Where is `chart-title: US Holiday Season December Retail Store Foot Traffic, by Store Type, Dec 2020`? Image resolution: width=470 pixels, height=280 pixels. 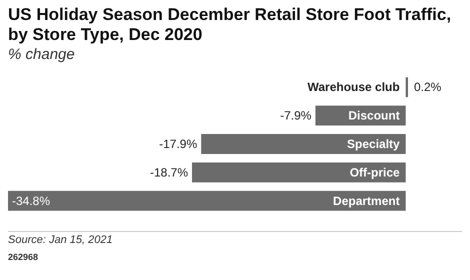 chart-title: US Holiday Season December Retail Store Foot Traffic, by Store Type, Dec 2020 is located at coordinates (230, 24).